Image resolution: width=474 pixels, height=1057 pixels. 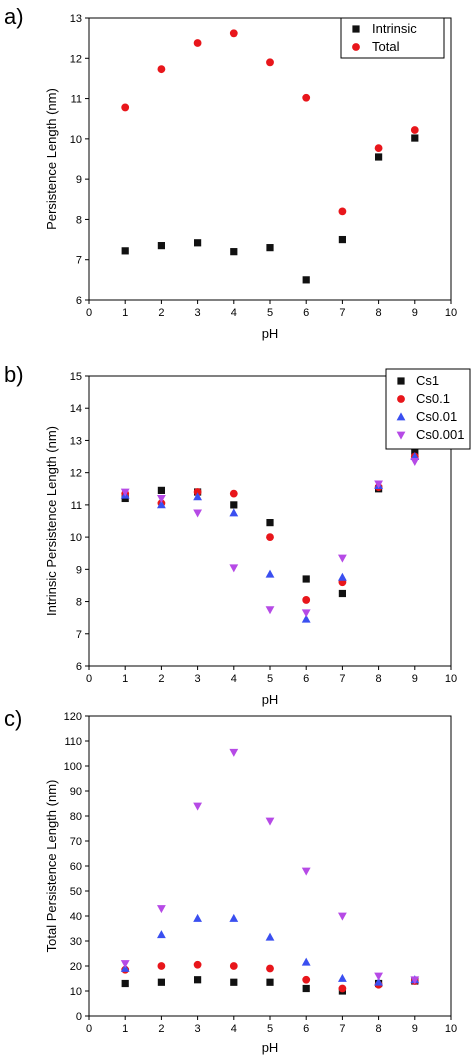 What do you see at coordinates (76, 100) in the screenshot?
I see `panel-a-y-tick-label: 11` at bounding box center [76, 100].